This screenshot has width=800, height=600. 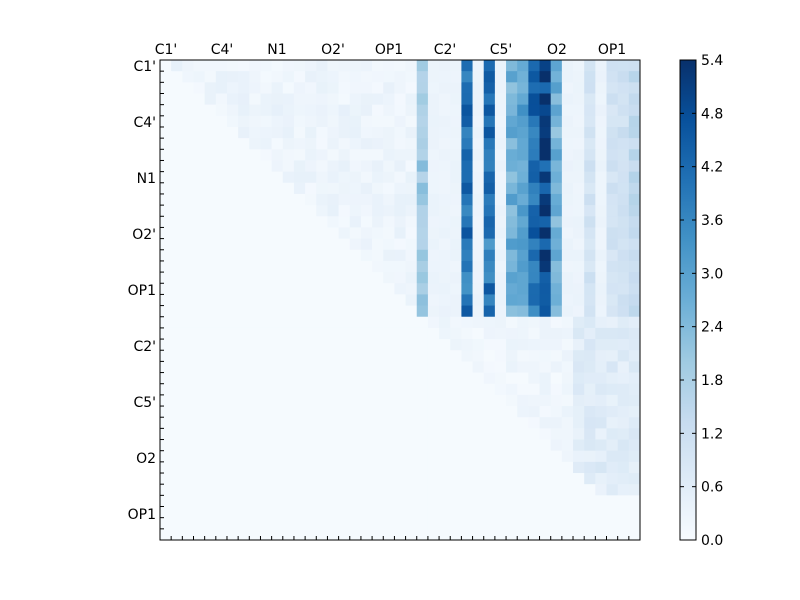 What do you see at coordinates (712, 488) in the screenshot?
I see `colorbar-tick-label: 0.6` at bounding box center [712, 488].